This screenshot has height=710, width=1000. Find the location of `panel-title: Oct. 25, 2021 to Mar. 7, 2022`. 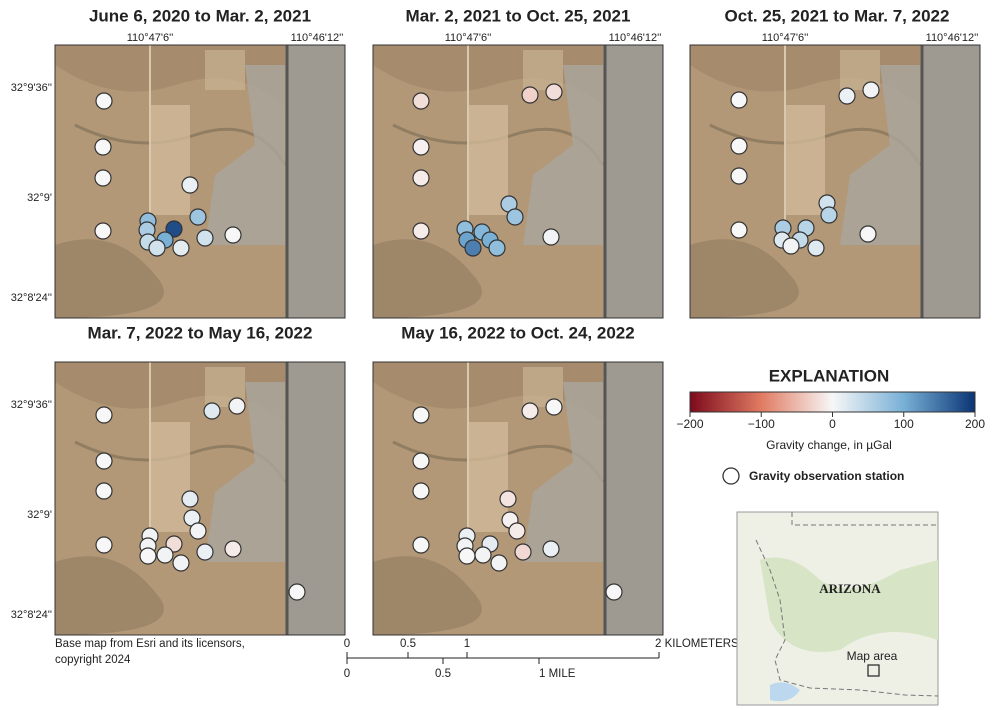

panel-title: Oct. 25, 2021 to Mar. 7, 2022 is located at coordinates (837, 15).